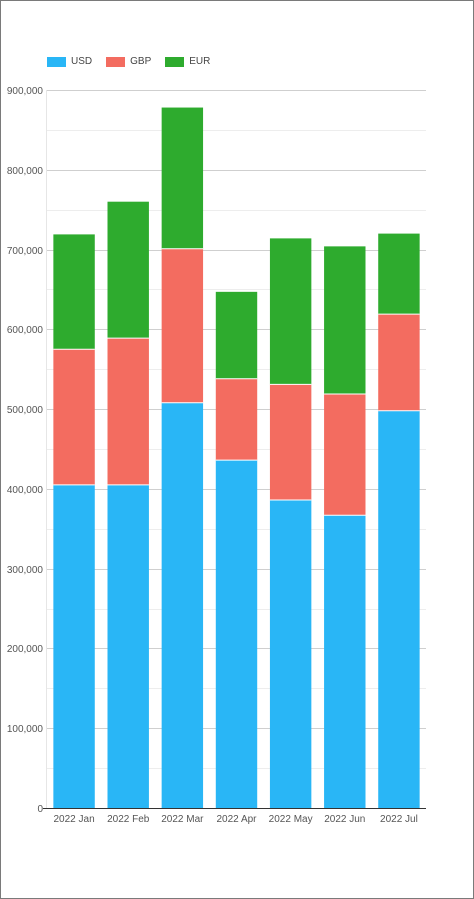  What do you see at coordinates (69, 61) in the screenshot?
I see `legend-item-usd: USD` at bounding box center [69, 61].